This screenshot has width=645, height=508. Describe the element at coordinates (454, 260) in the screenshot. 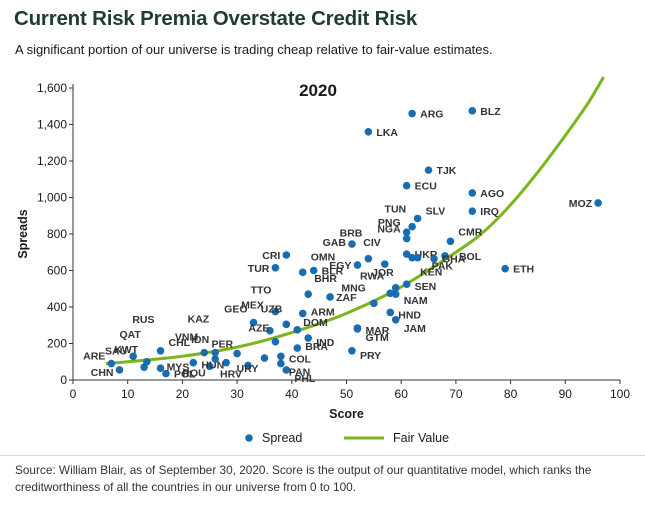

I see `point-label-gha: GHA` at that location.